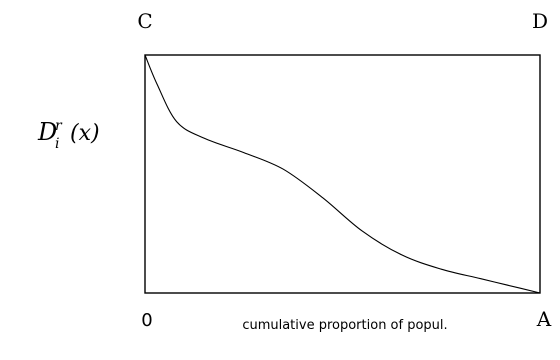  I want to click on corner-label-origin: 0, so click(146, 320).